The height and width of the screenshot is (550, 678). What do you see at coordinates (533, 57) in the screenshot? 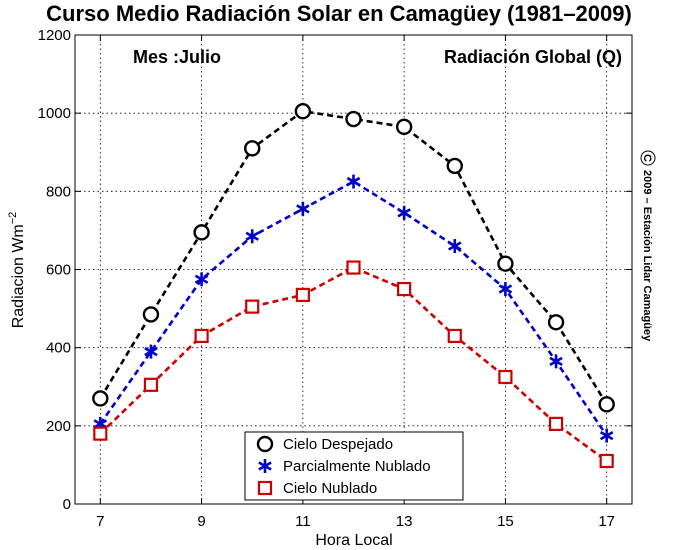
I see `radiation-type-annotation: Radiación Global (Q)` at bounding box center [533, 57].